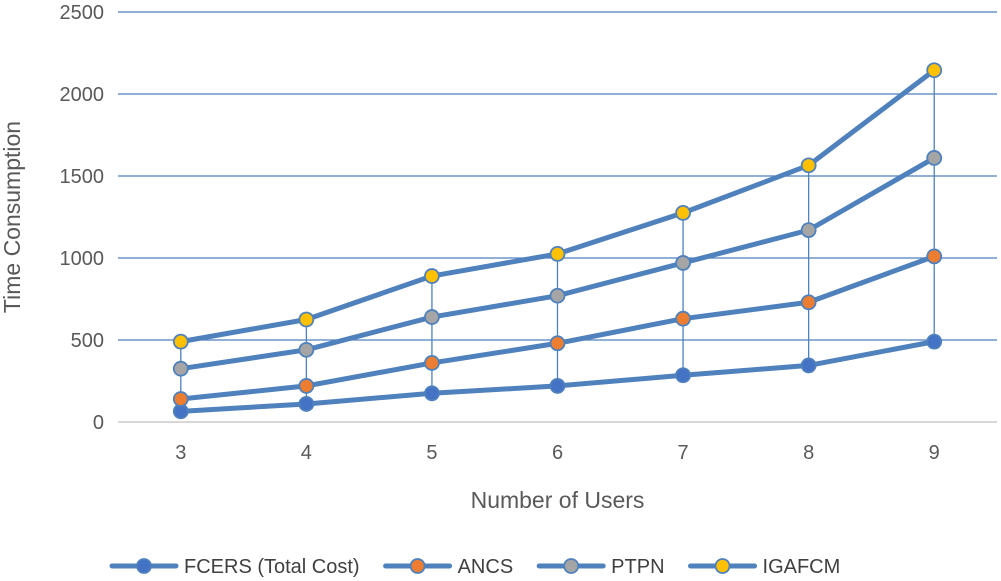 The width and height of the screenshot is (1001, 581). I want to click on x-tick-label: 9, so click(934, 453).